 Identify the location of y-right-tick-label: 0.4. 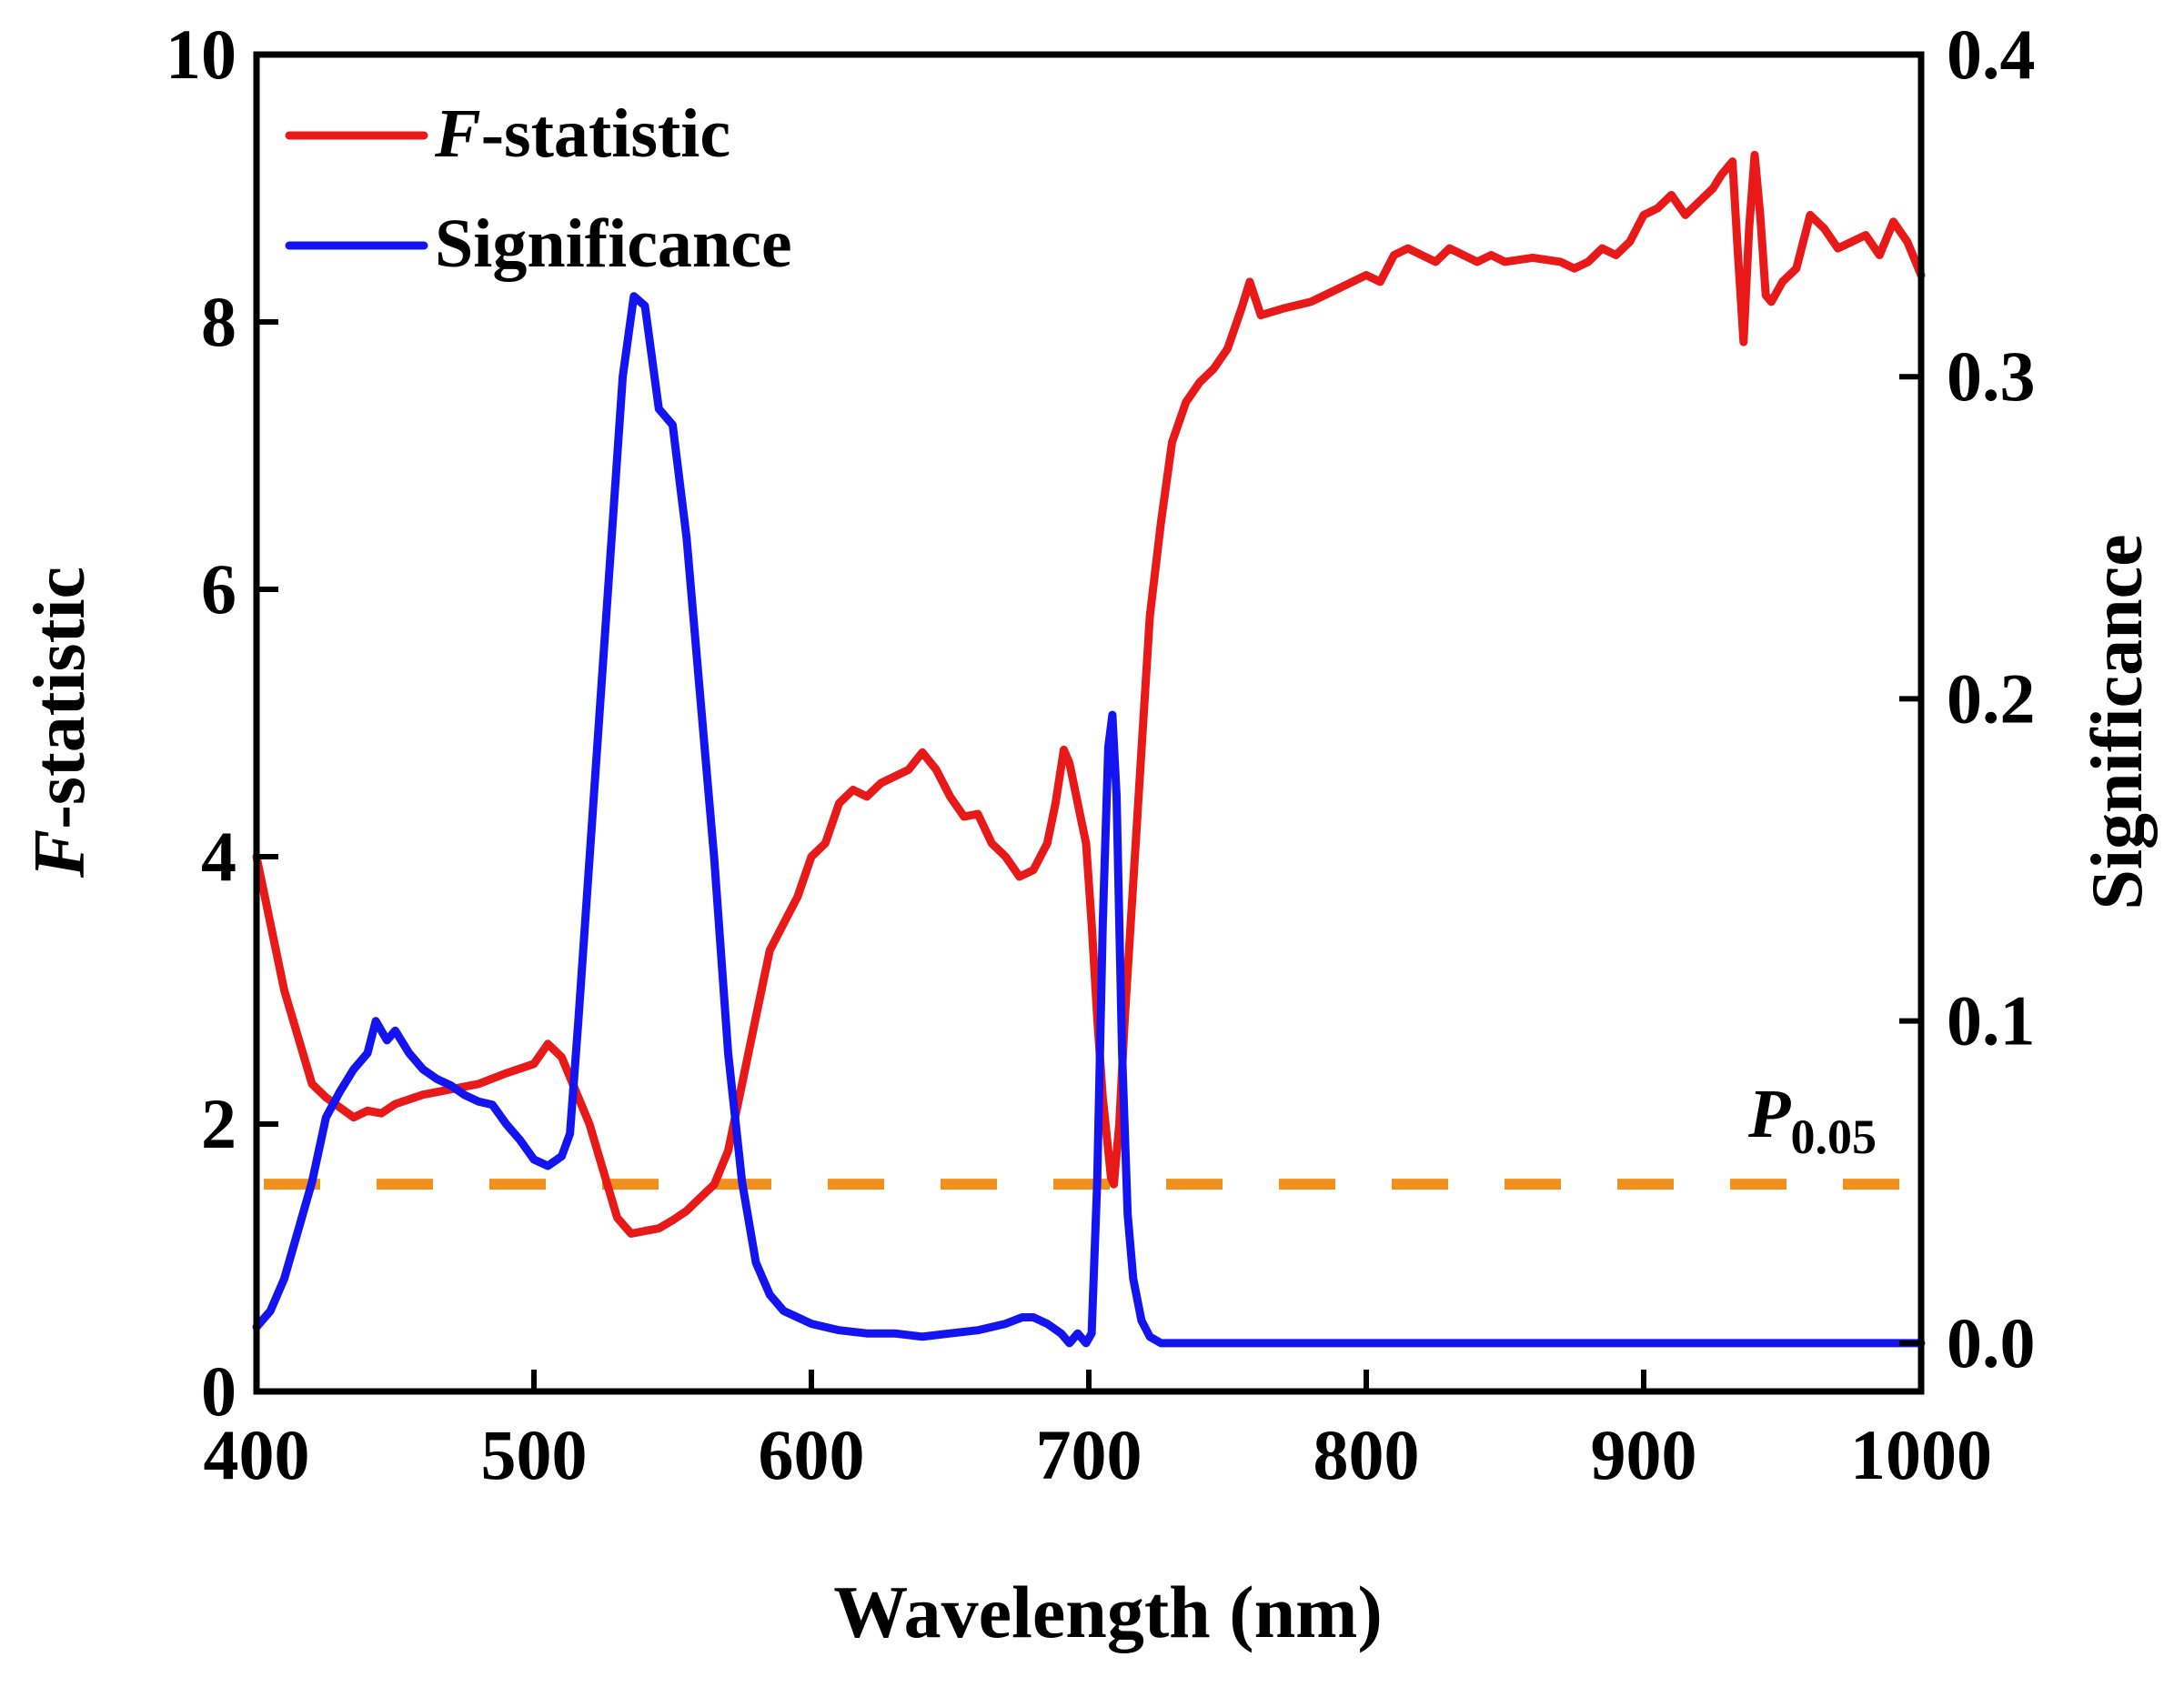
(1991, 54).